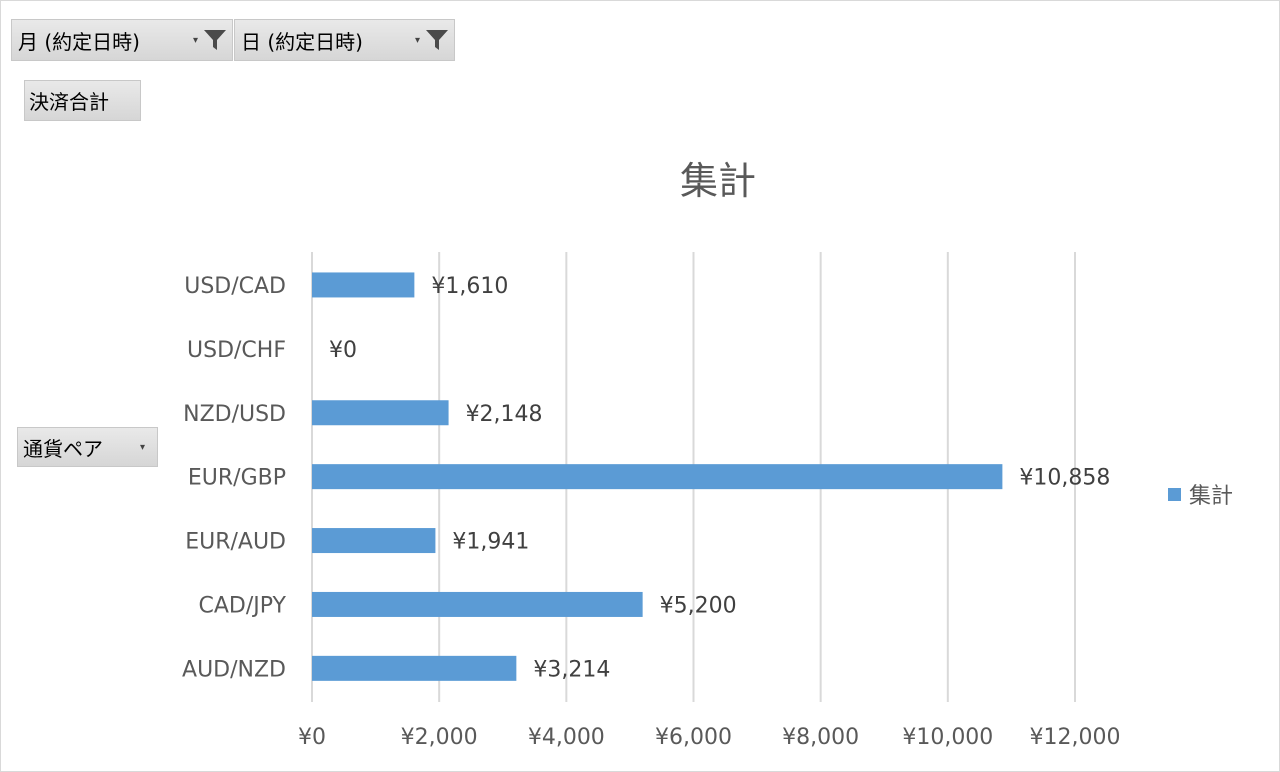  What do you see at coordinates (234, 669) in the screenshot?
I see `category-label: AUD/NZD` at bounding box center [234, 669].